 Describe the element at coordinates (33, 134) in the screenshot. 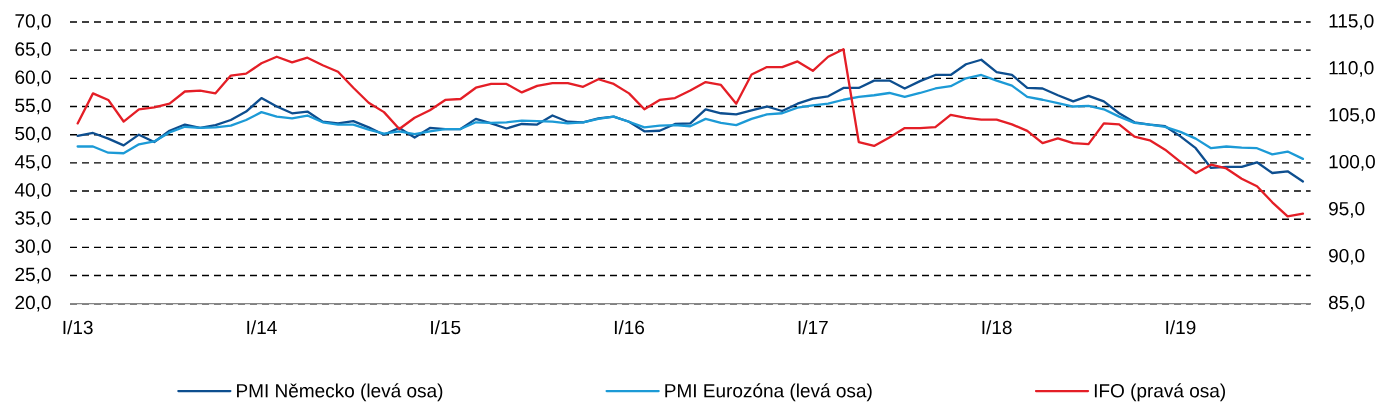

I see `y-tick-label: 50,0` at that location.